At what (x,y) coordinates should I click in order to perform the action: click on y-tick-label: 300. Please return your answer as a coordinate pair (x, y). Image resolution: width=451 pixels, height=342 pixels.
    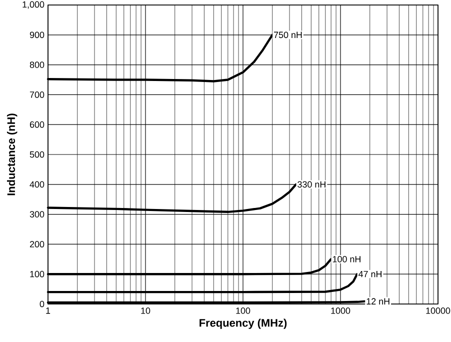
    Looking at the image, I should click on (37, 214).